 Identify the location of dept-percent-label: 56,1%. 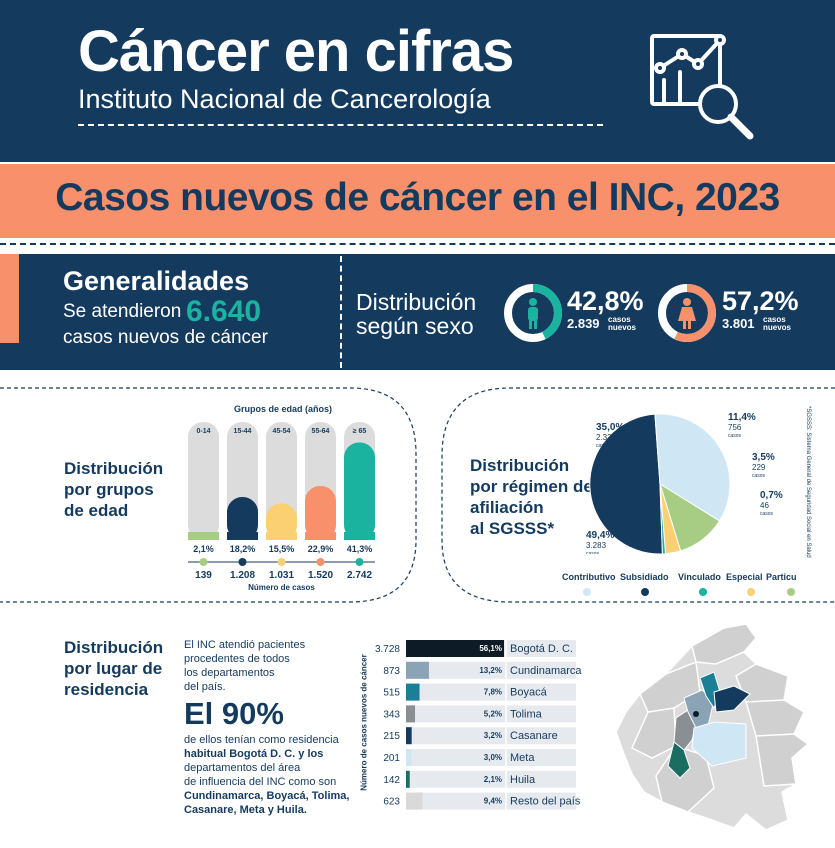
(490, 648).